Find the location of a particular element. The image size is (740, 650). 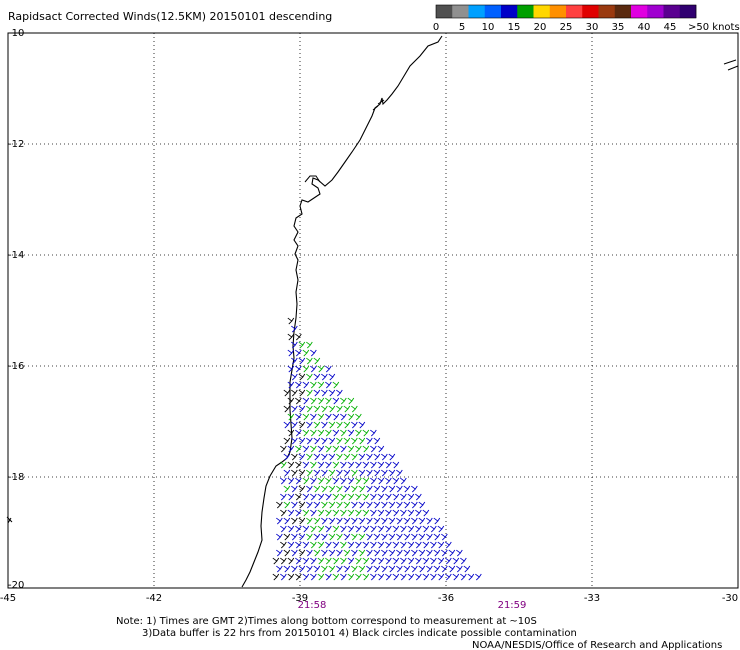

lat-label-12: -12 is located at coordinates (16, 144).